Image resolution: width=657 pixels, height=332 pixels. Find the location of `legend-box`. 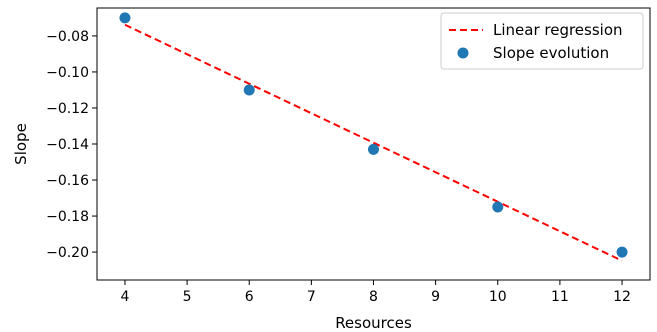

legend-box is located at coordinates (542, 41).